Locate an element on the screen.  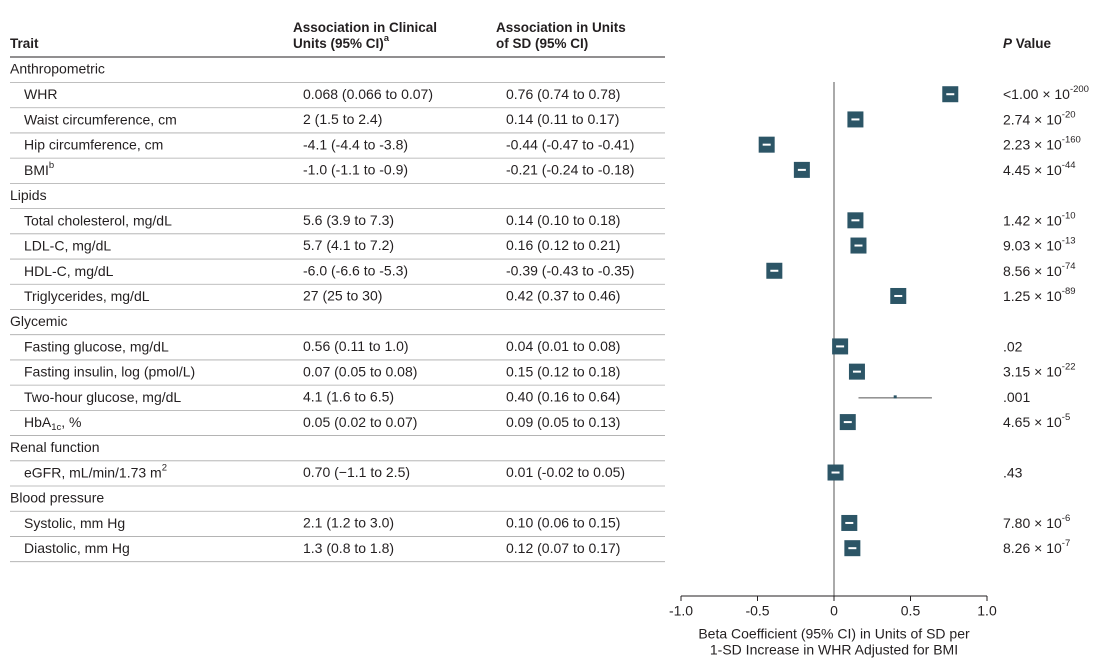
text-run: .02 is located at coordinates (1013, 346).